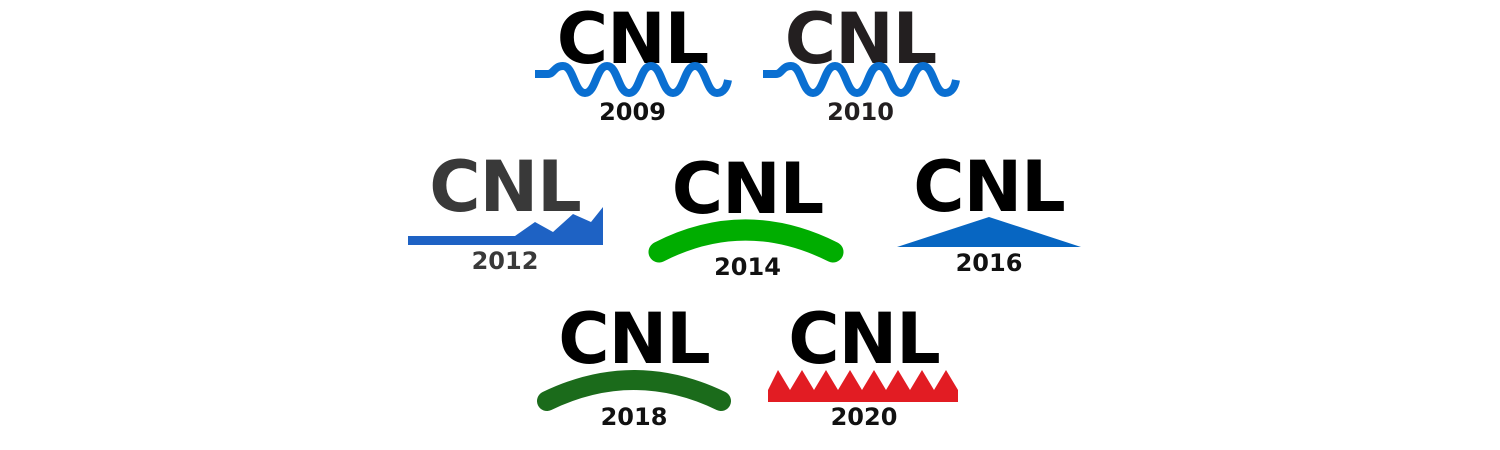 This screenshot has height=450, width=1500. I want to click on logo-year: 2014, so click(747, 267).